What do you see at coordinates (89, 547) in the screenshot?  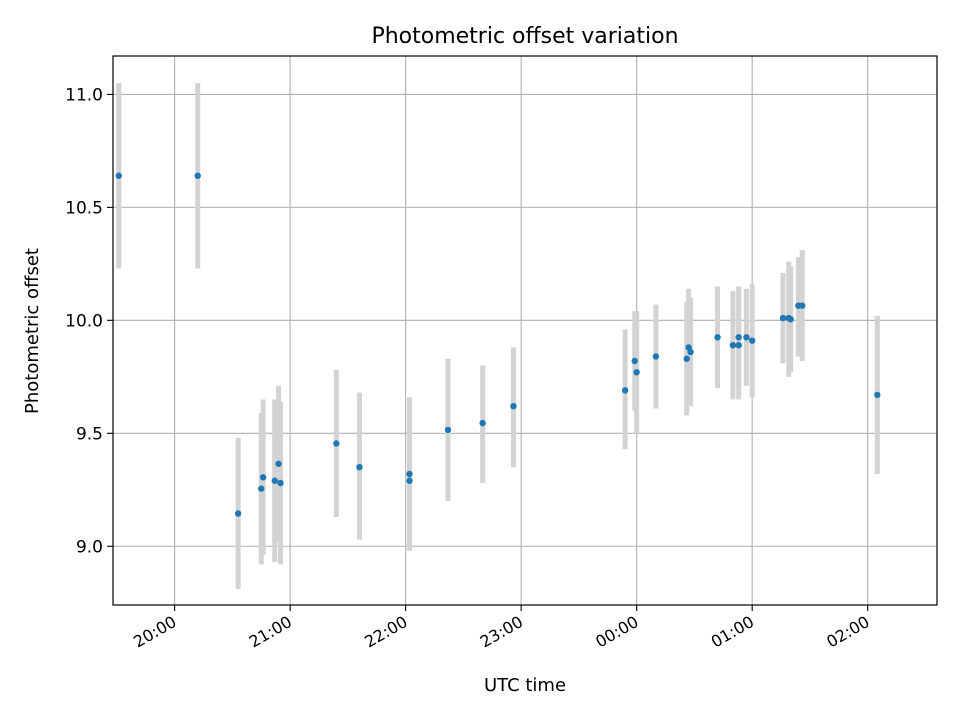 I see `y-tick-label: 9.0` at bounding box center [89, 547].